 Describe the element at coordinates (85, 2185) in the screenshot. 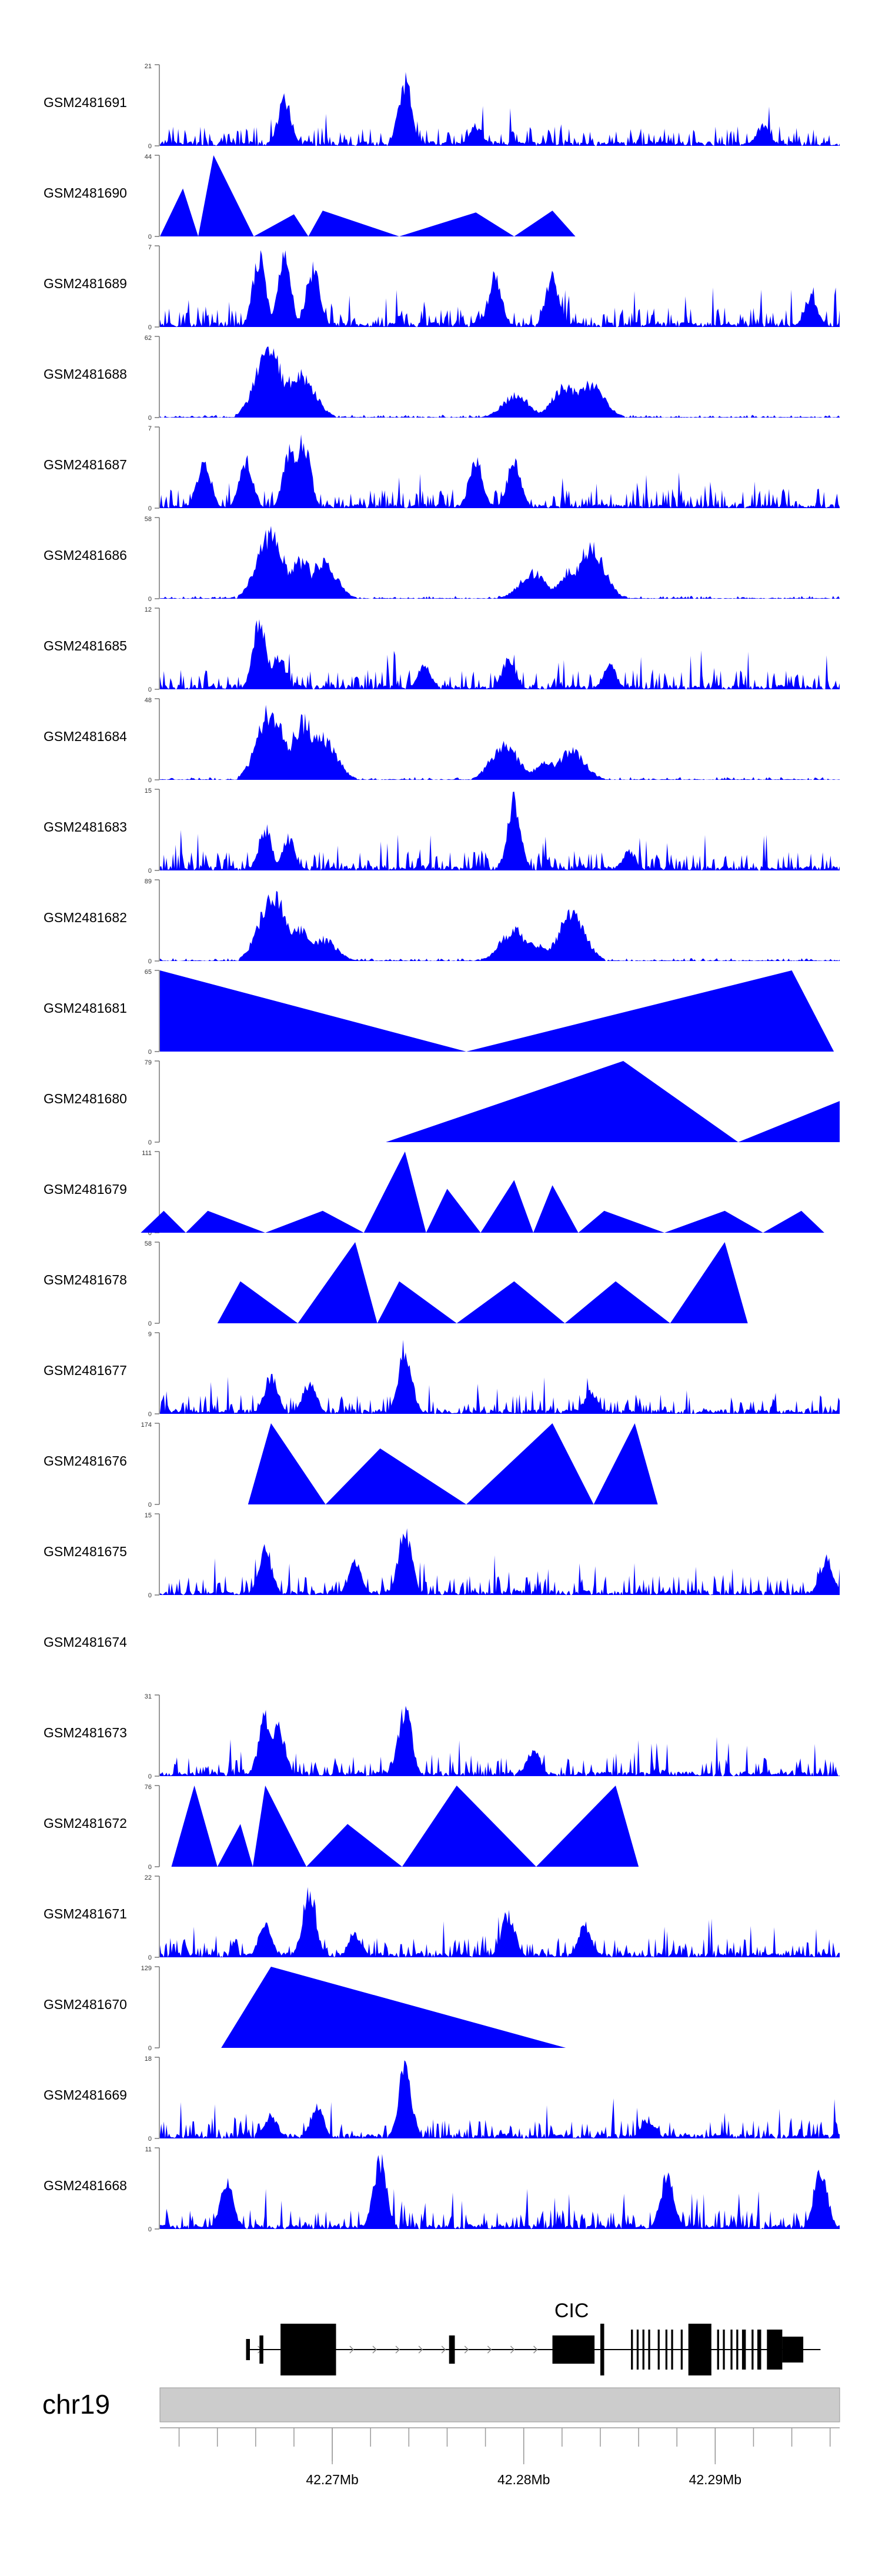

I see `track-label: GSM2481668` at that location.